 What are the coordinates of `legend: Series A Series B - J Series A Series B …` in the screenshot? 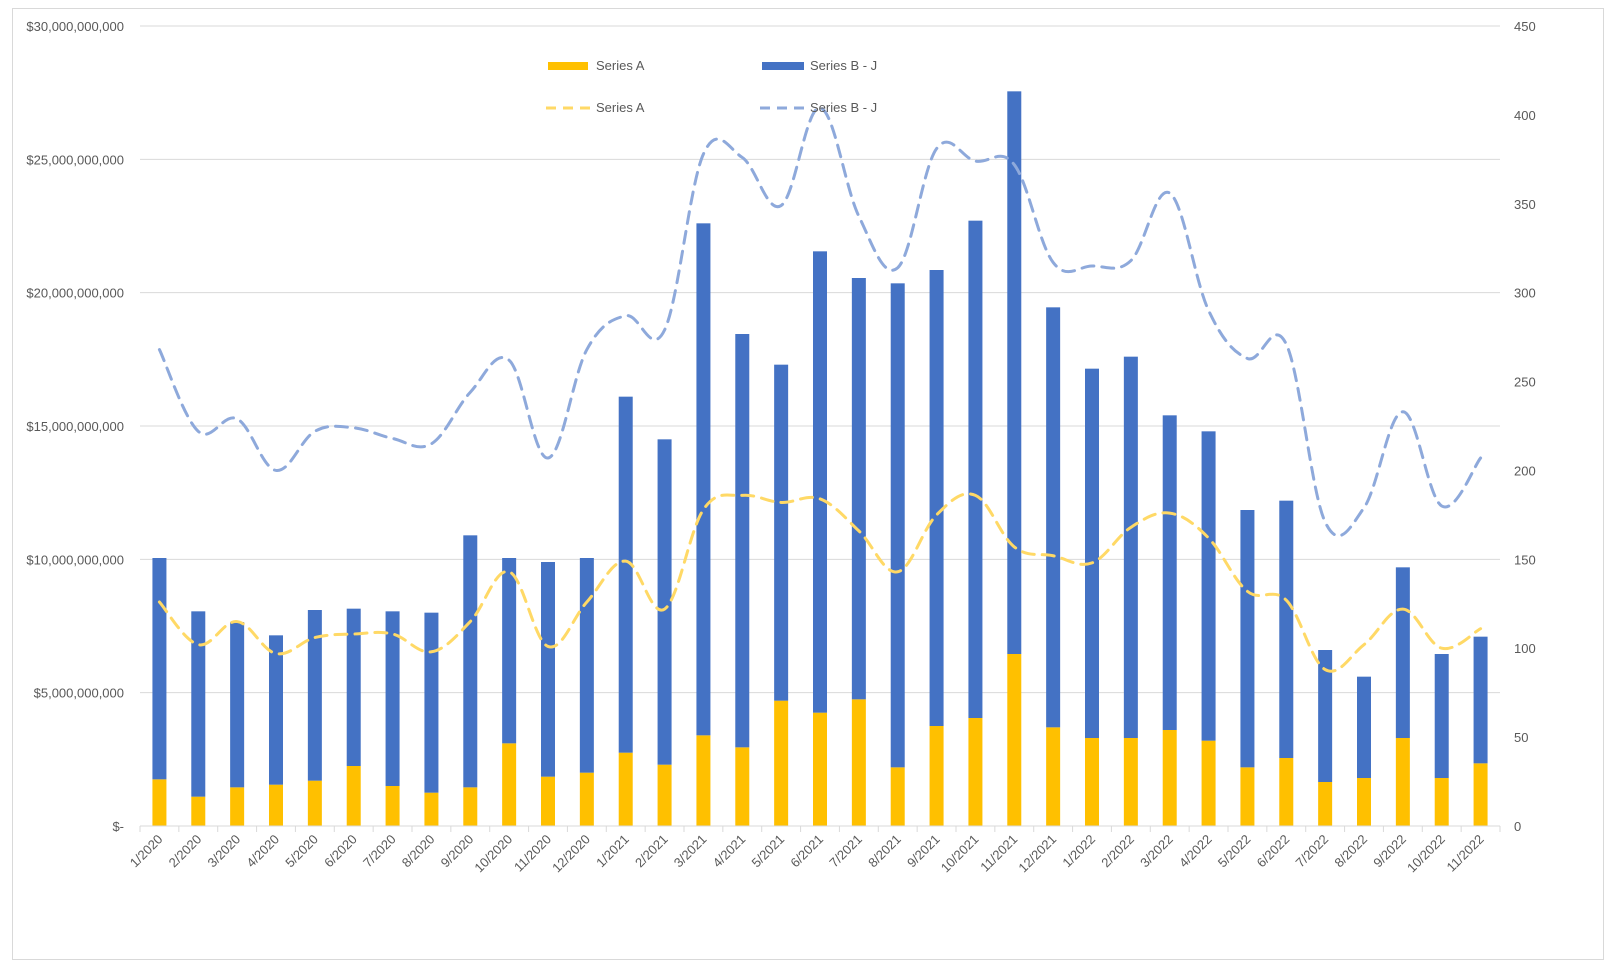 It's located at (711, 86).